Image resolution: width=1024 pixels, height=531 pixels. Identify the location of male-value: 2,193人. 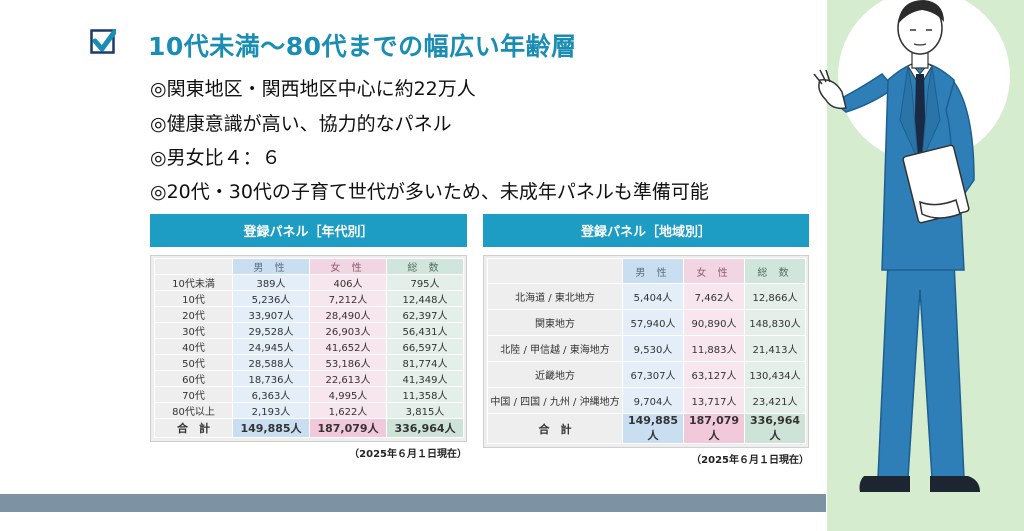
(271, 410).